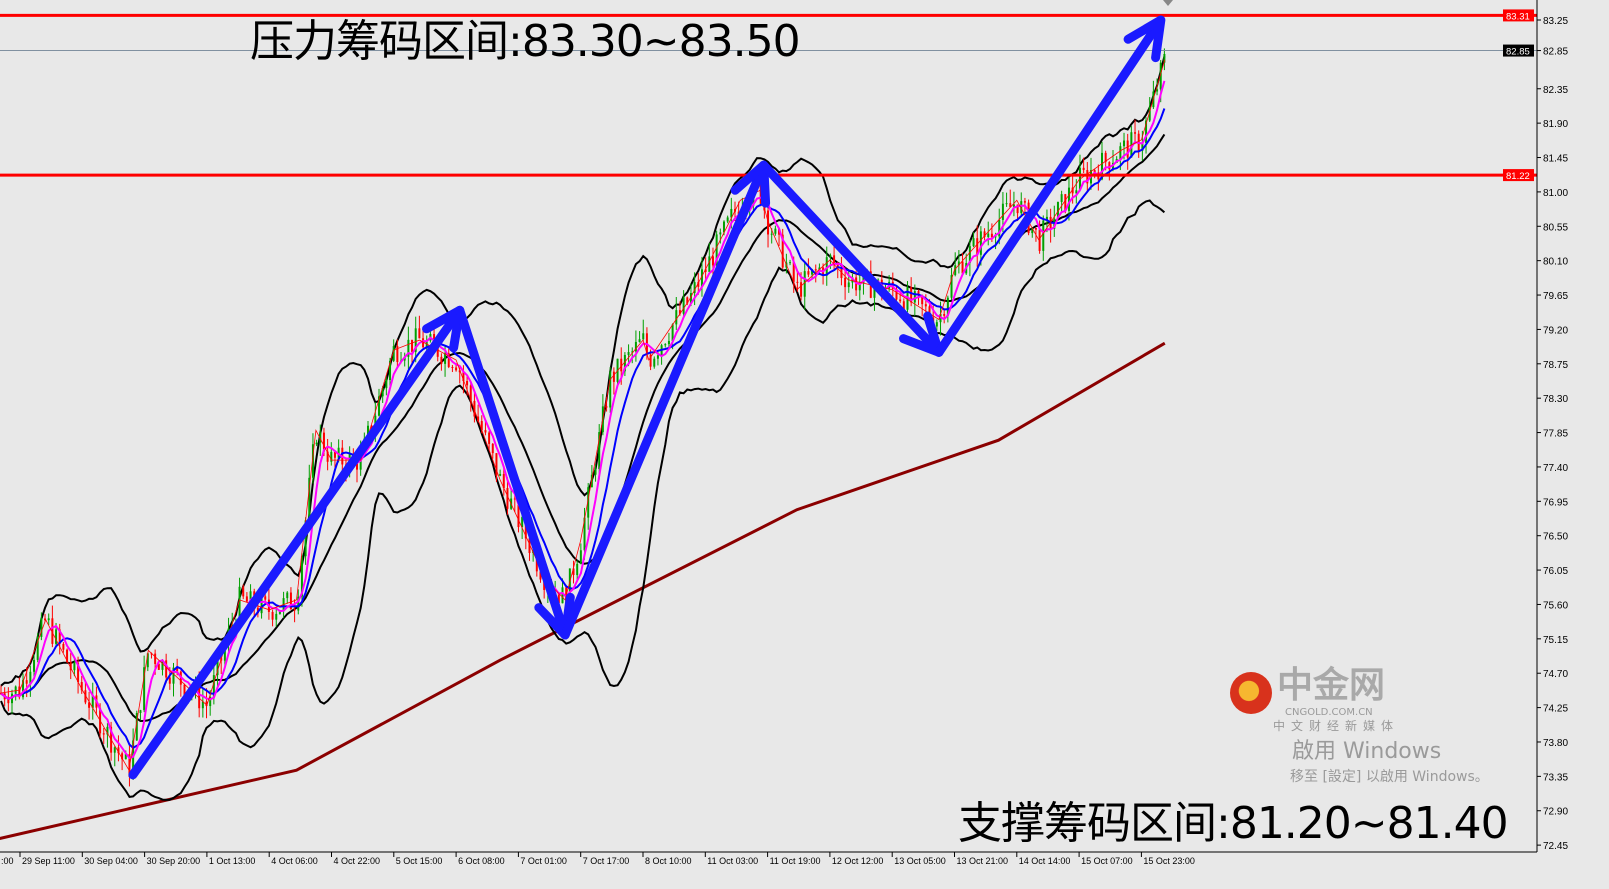 Image resolution: width=1609 pixels, height=889 pixels. Describe the element at coordinates (1518, 50) in the screenshot. I see `price-label-box` at that location.